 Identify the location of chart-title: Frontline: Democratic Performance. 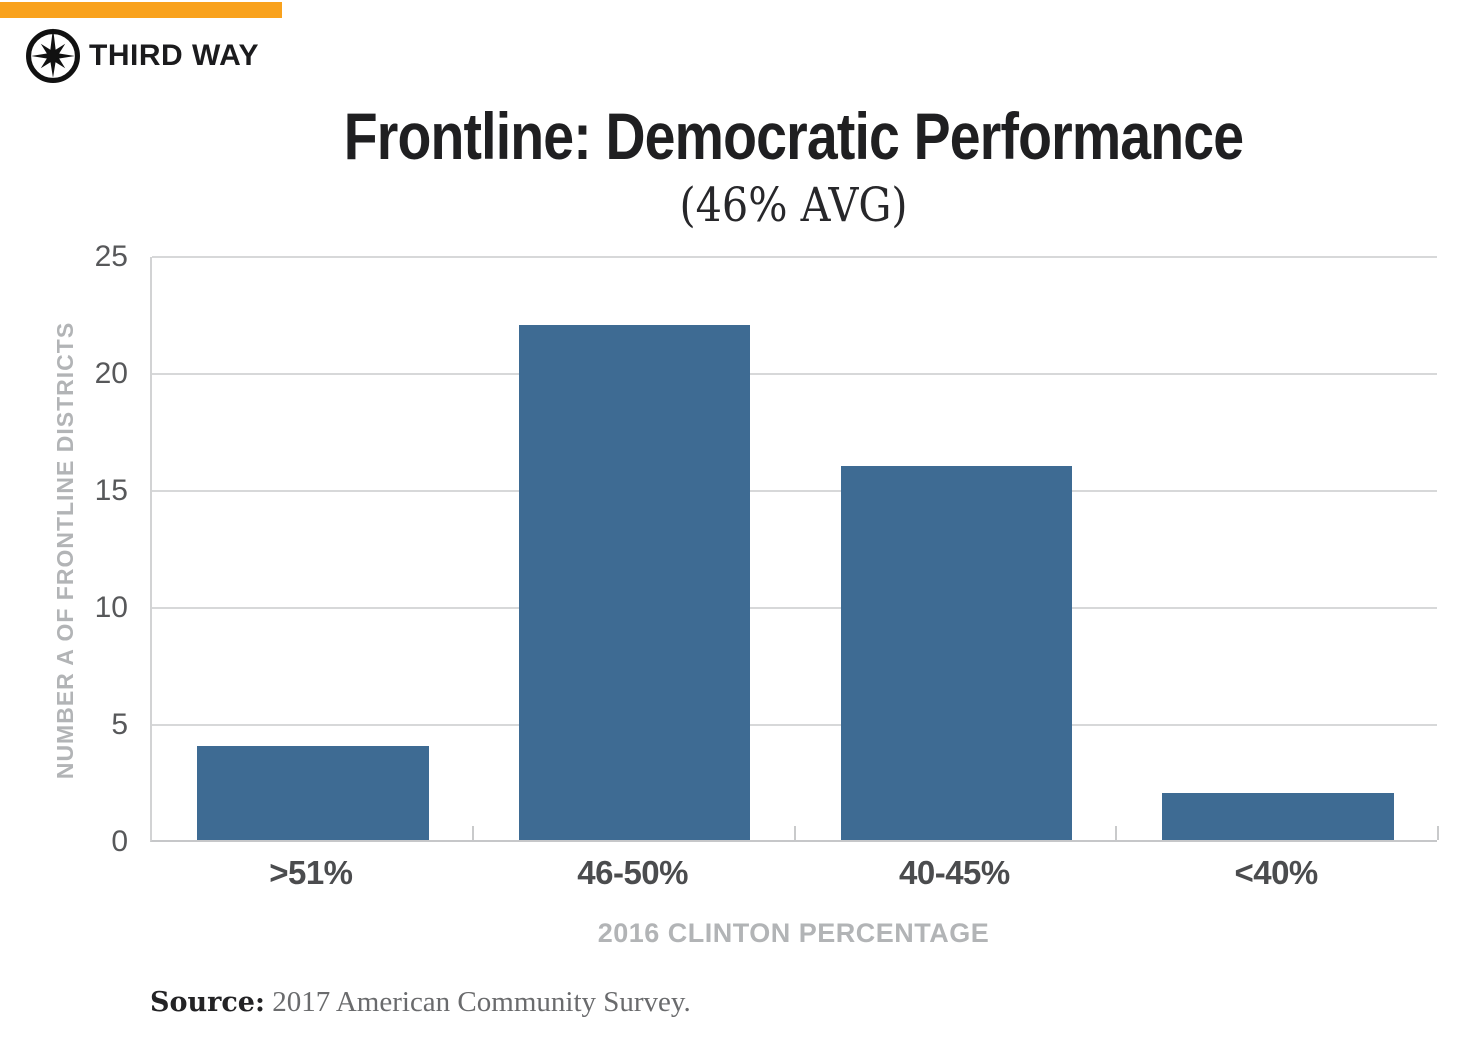
(793, 136).